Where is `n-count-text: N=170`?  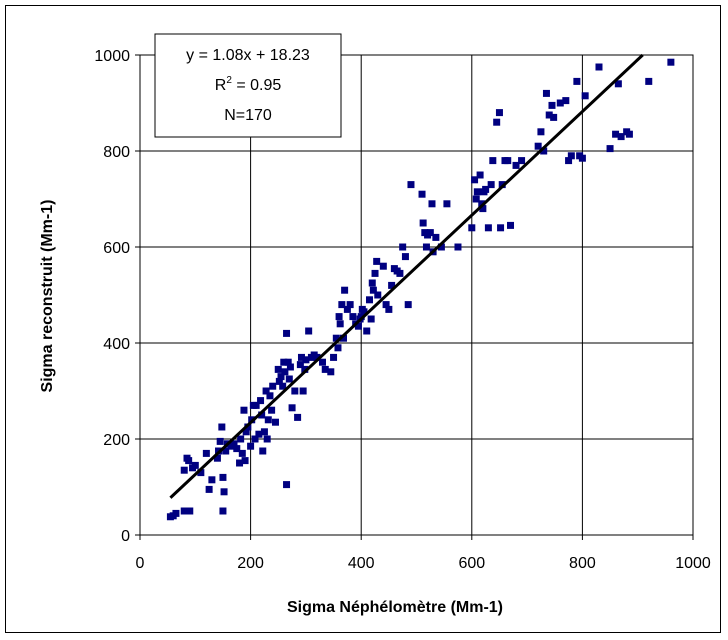 n-count-text: N=170 is located at coordinates (248, 115).